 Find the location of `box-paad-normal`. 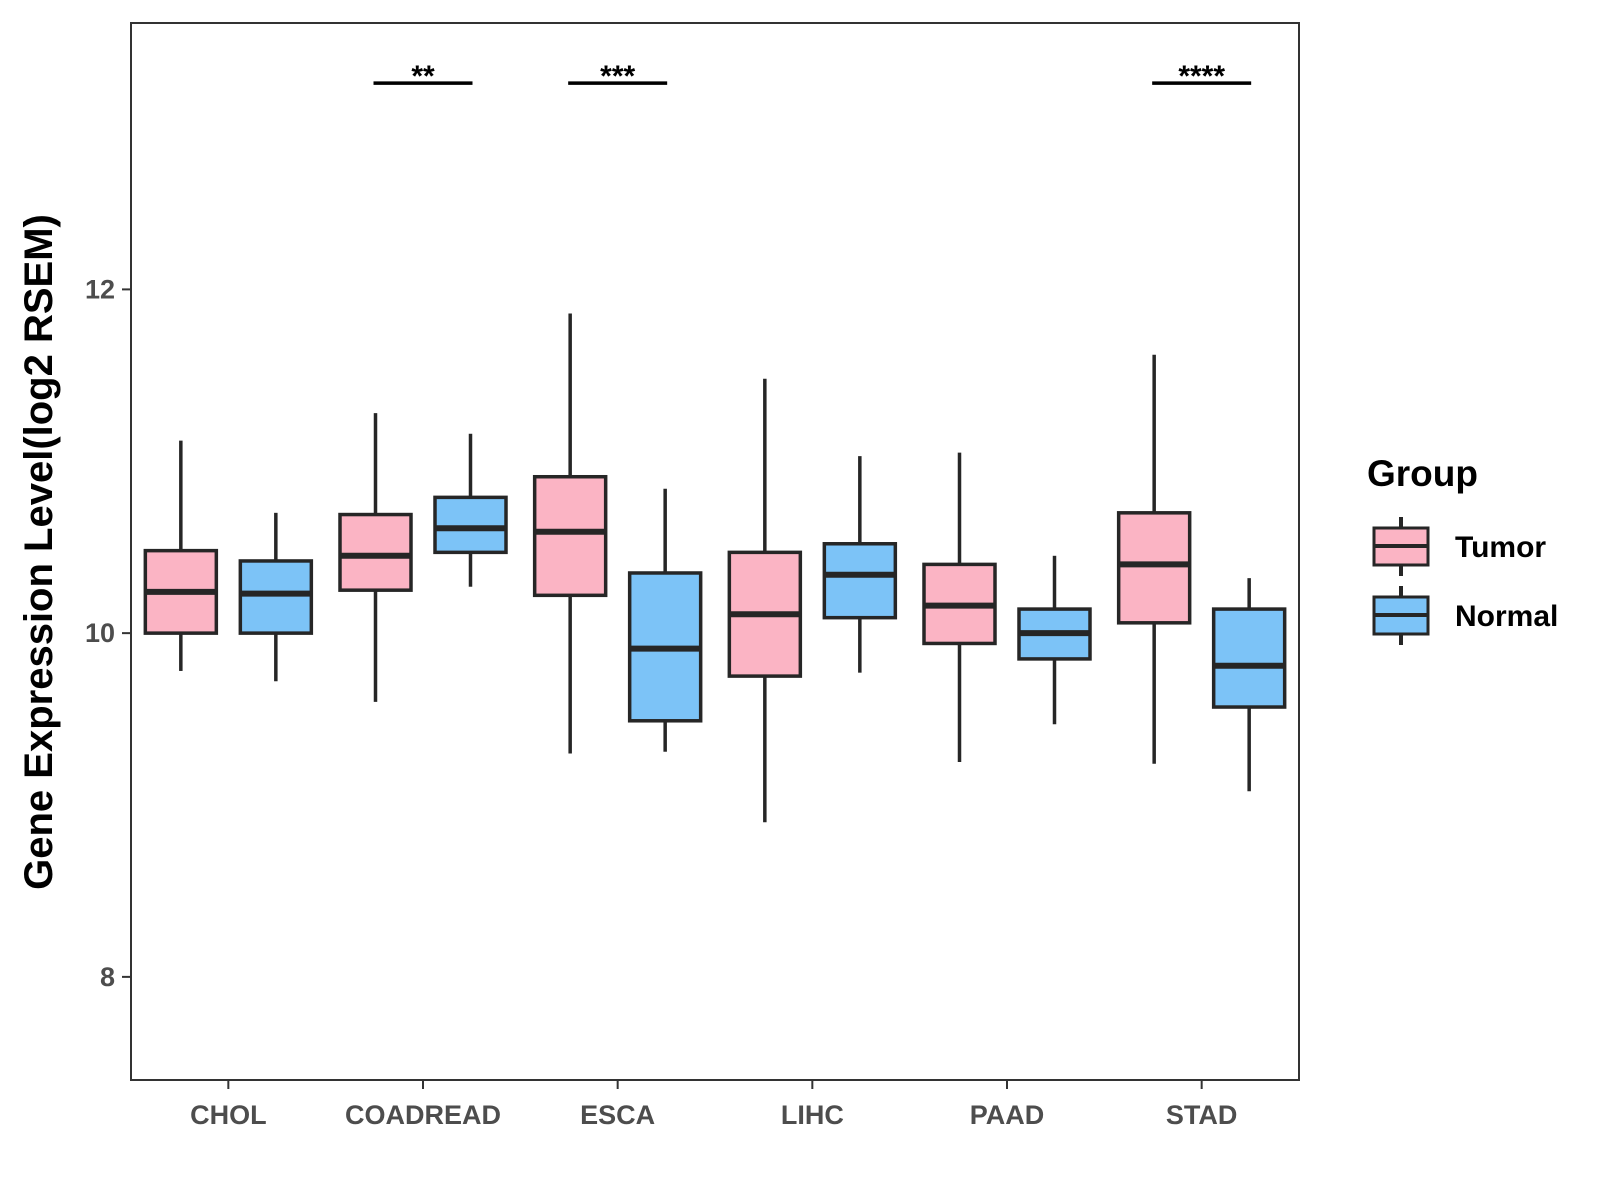

box-paad-normal is located at coordinates (1054, 640).